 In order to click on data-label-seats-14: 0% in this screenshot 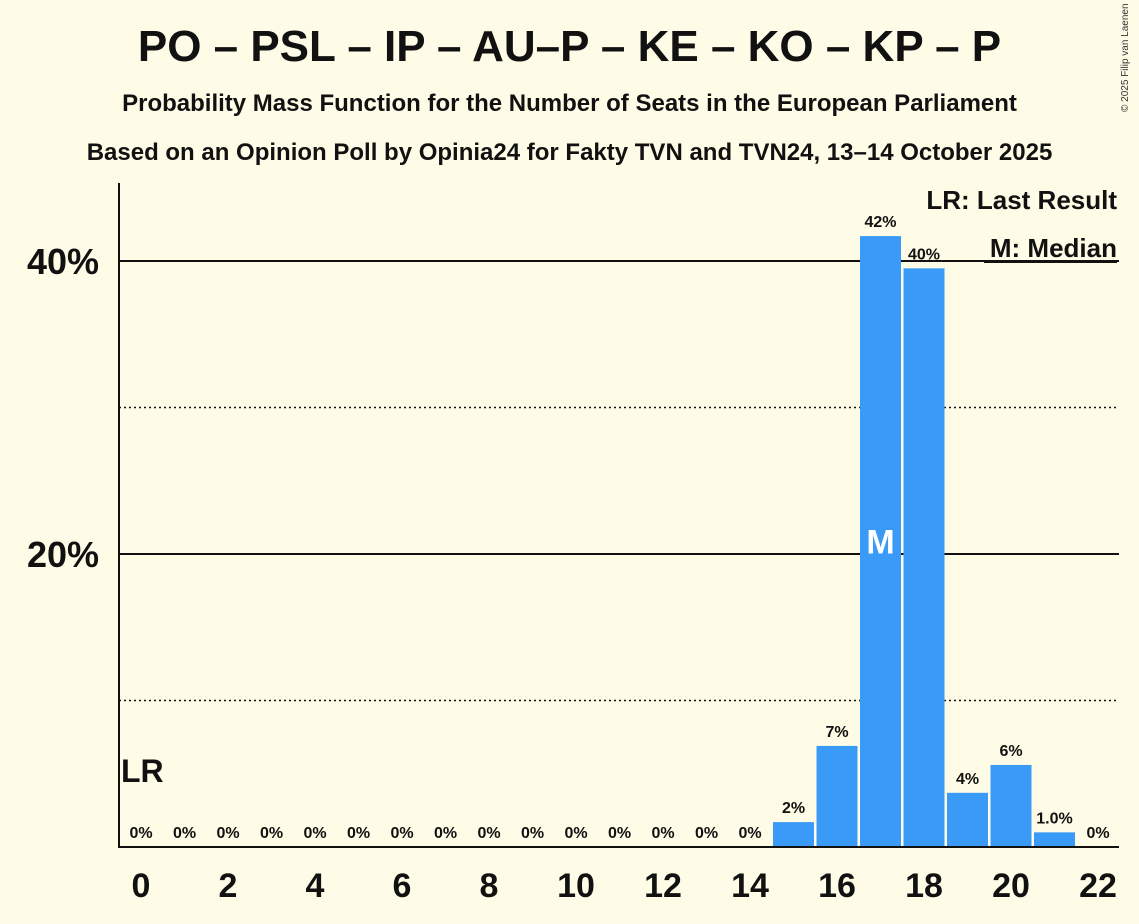, I will do `click(749, 833)`.